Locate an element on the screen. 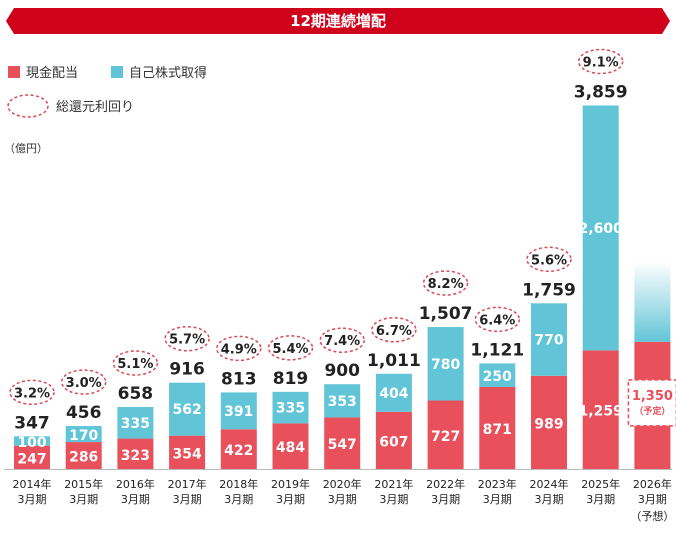 Image resolution: width=676 pixels, height=534 pixels. label-cash: 286 is located at coordinates (83, 458).